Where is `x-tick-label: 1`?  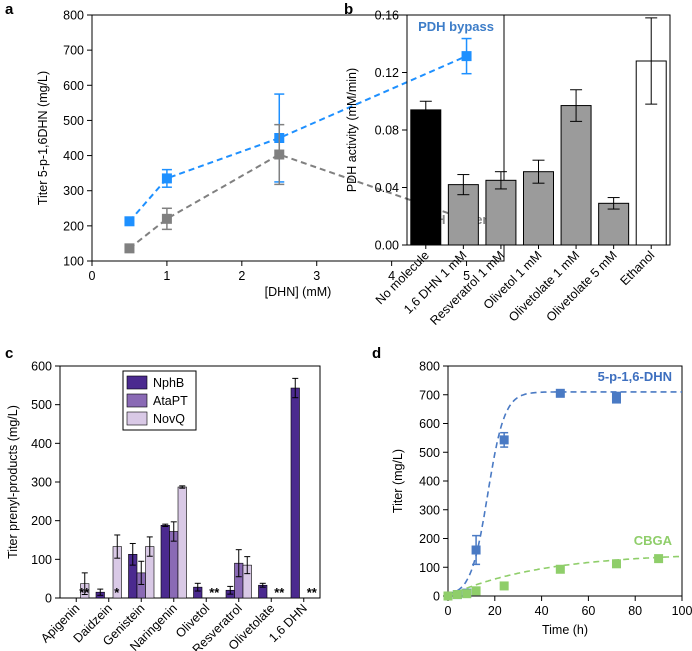
x-tick-label: 1 is located at coordinates (166, 276).